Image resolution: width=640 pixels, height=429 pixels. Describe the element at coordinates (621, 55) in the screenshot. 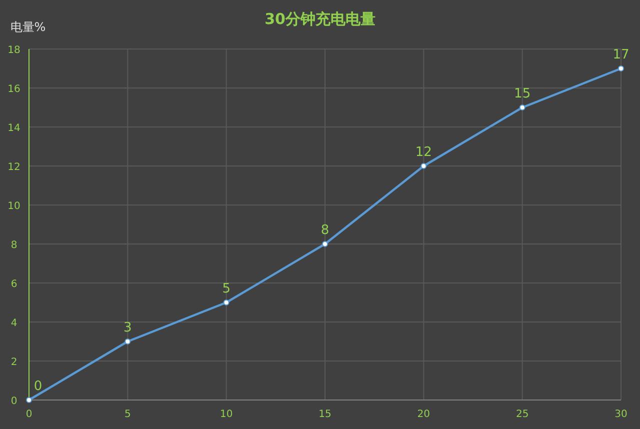

I see `data-label: 17` at that location.